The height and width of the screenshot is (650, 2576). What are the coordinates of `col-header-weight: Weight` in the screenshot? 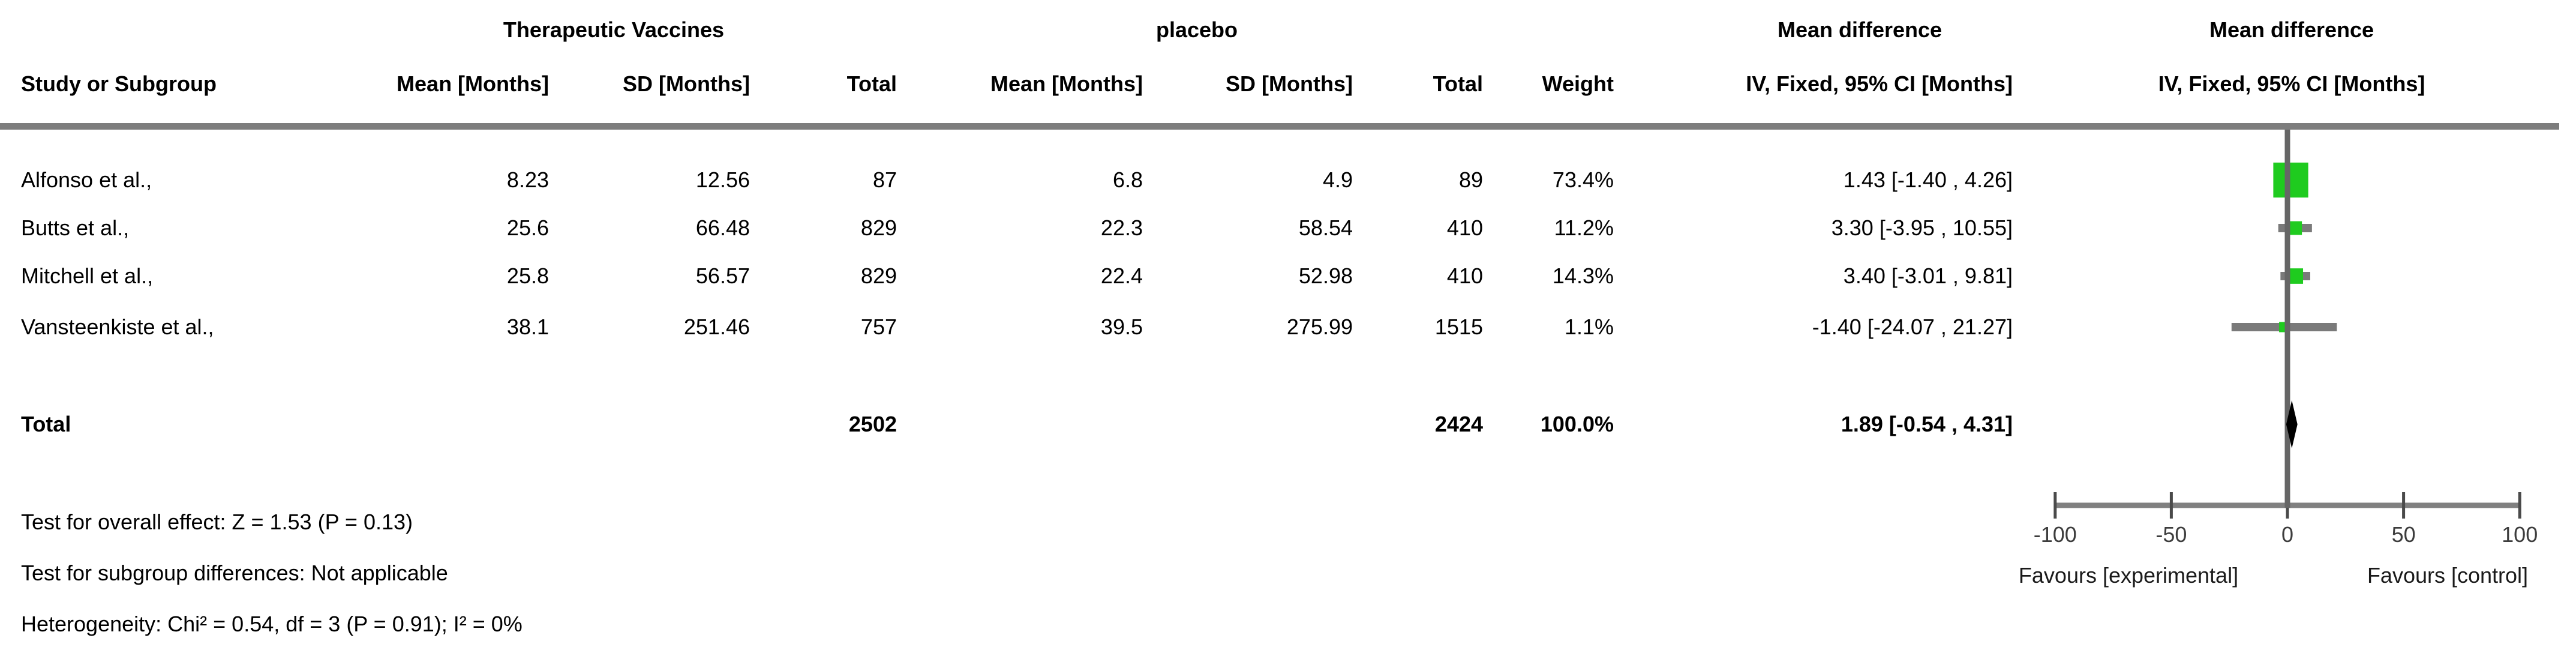 It's located at (1578, 84).